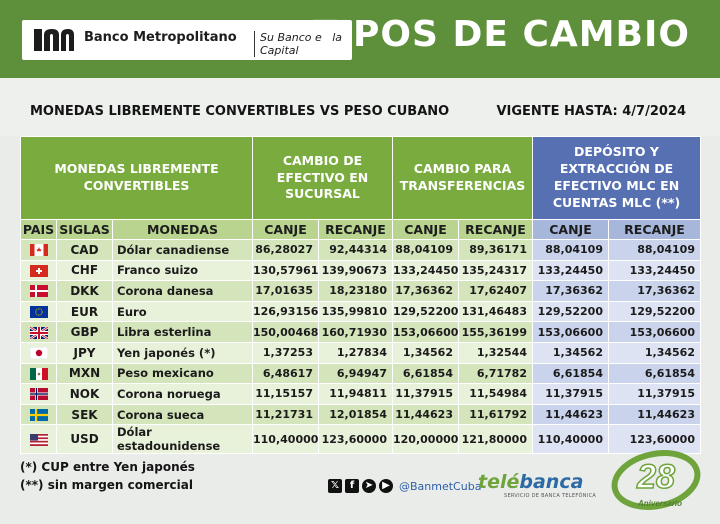  Describe the element at coordinates (425, 270) in the screenshot. I see `transfer-buy-rate: 133,24450` at that location.